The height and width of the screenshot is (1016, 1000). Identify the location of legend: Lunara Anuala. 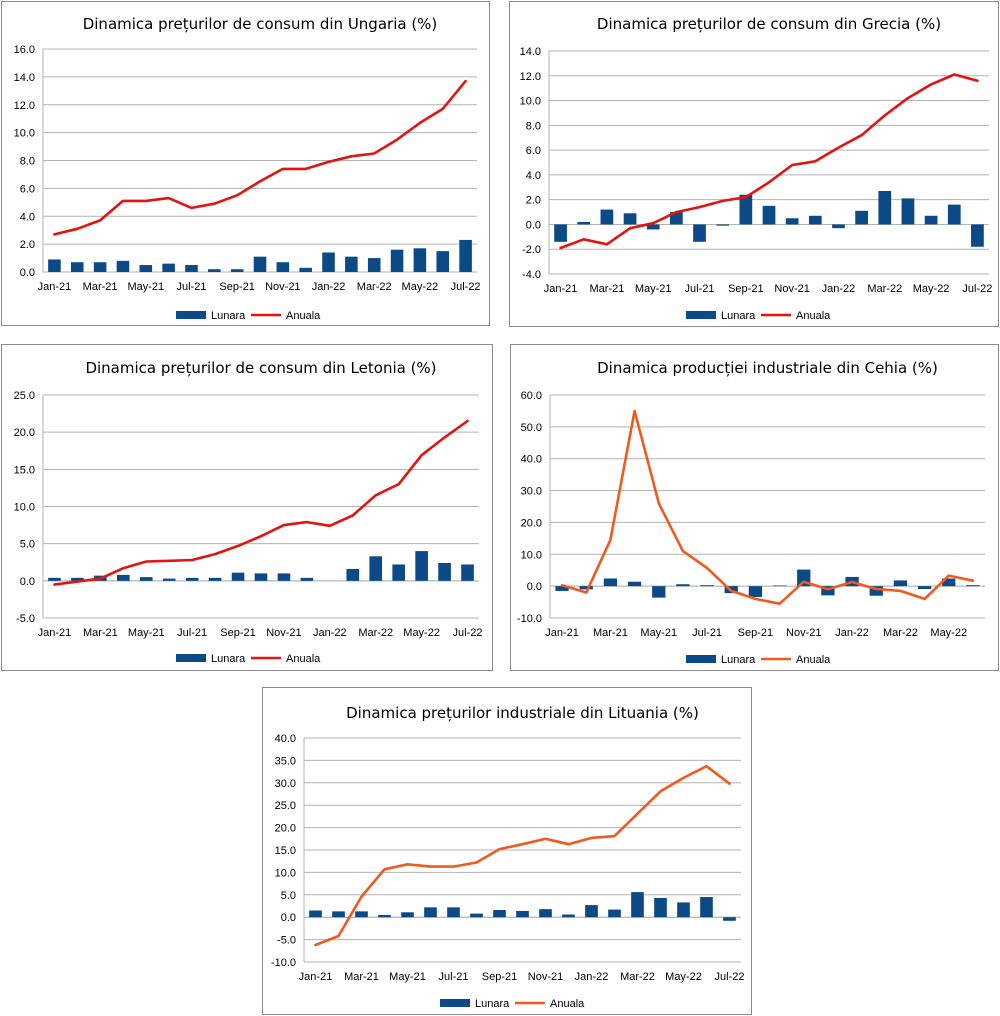
(248, 659).